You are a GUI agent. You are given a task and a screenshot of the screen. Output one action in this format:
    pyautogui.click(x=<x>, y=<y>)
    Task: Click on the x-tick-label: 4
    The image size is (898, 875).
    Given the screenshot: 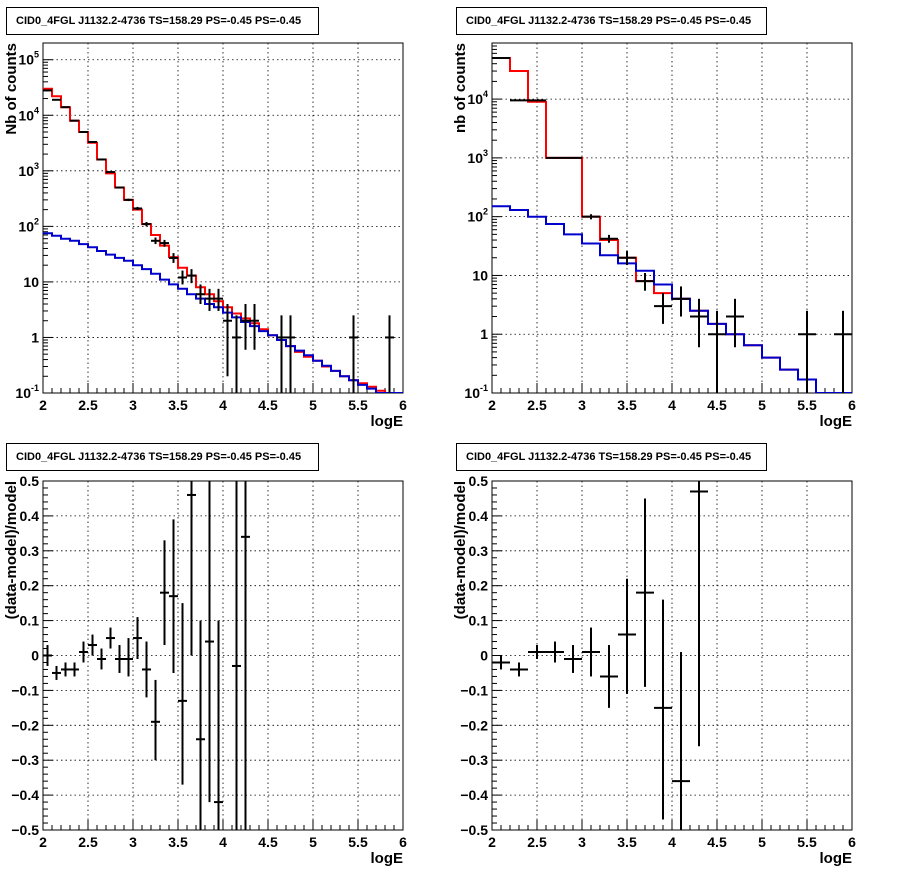 What is the action you would take?
    pyautogui.click(x=223, y=405)
    